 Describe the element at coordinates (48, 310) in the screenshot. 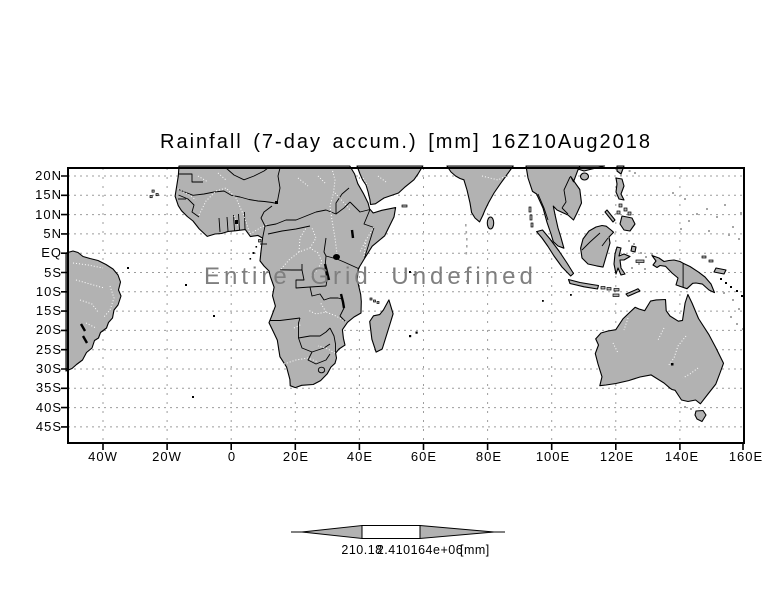

I see `lat-label-15s: 15S` at that location.